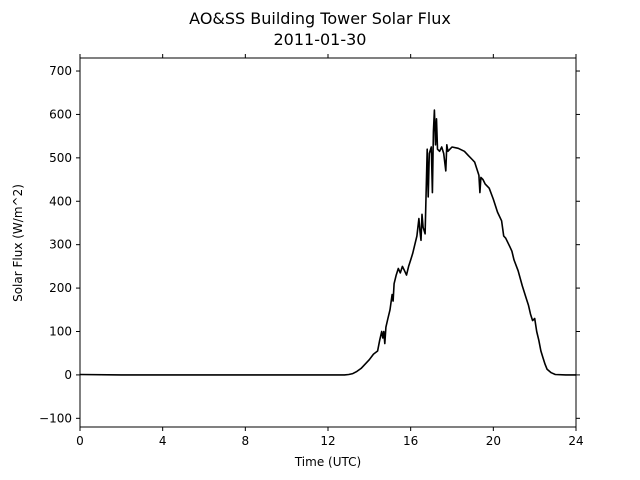  I want to click on y-tick-label-1: 0, so click(68, 375).